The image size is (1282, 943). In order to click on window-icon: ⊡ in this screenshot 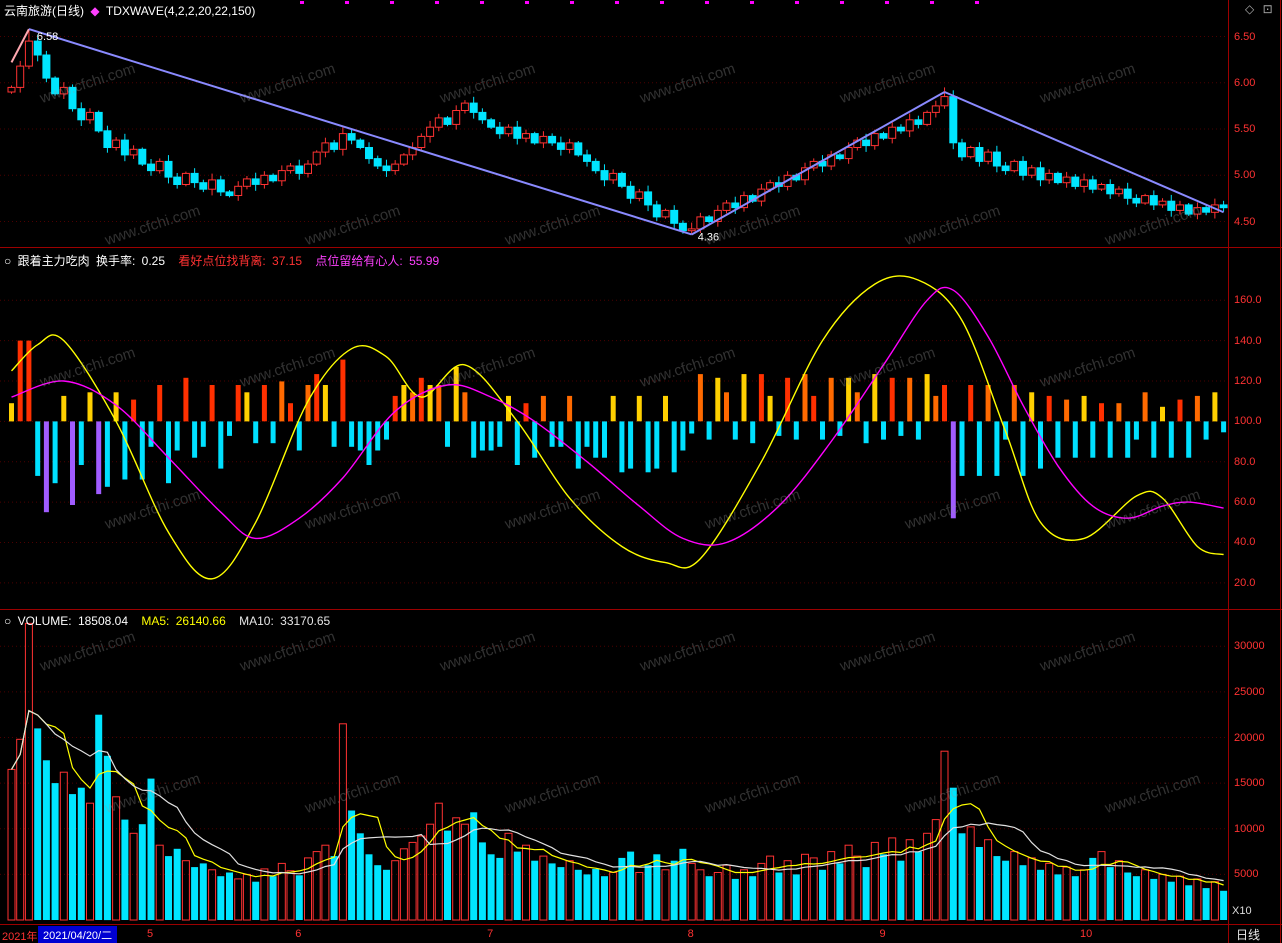, I will do `click(1267, 9)`.